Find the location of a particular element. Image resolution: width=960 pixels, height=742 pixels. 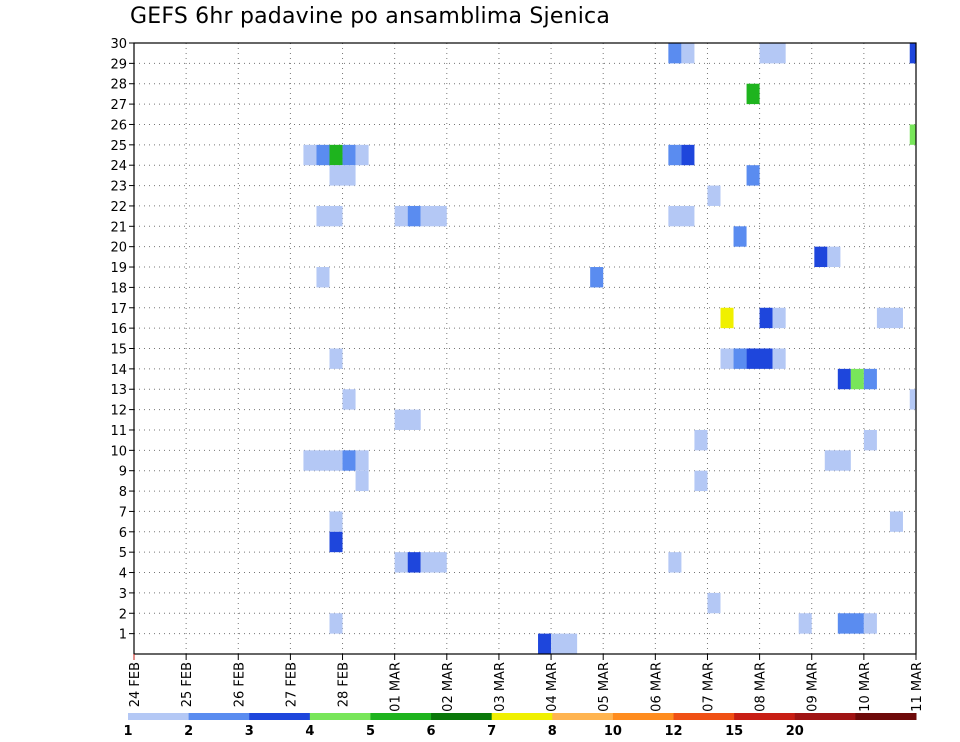

y-tick-label: 23 is located at coordinates (118, 187).